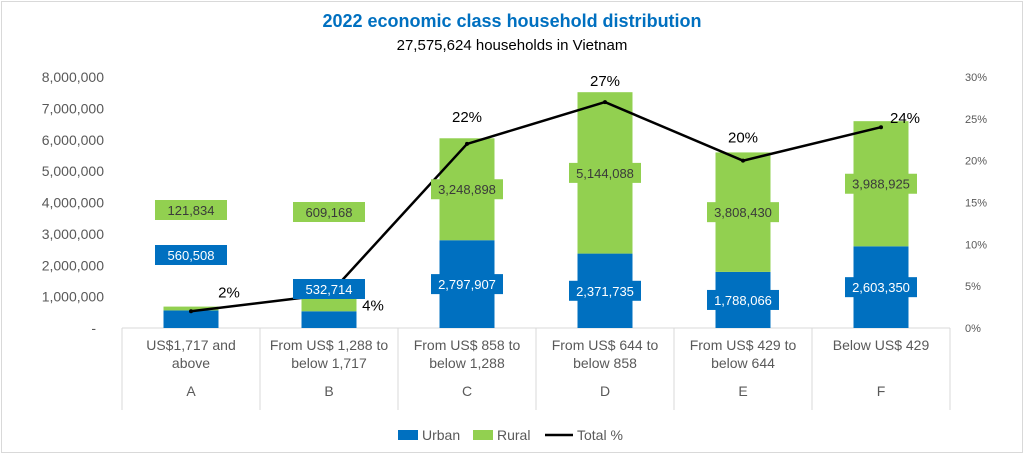 Image resolution: width=1024 pixels, height=454 pixels. I want to click on category-letter: B, so click(328, 391).